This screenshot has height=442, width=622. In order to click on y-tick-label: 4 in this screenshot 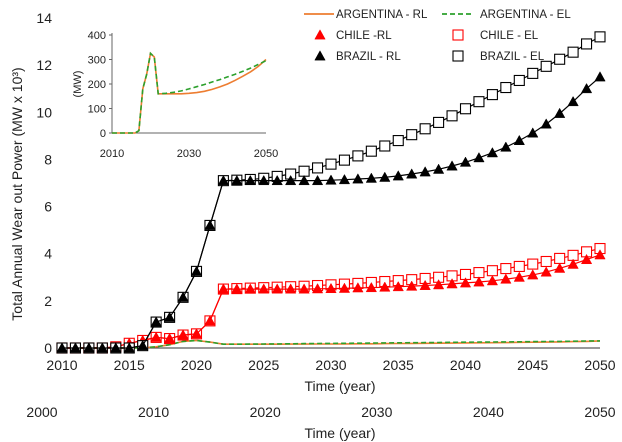, I will do `click(48, 254)`.